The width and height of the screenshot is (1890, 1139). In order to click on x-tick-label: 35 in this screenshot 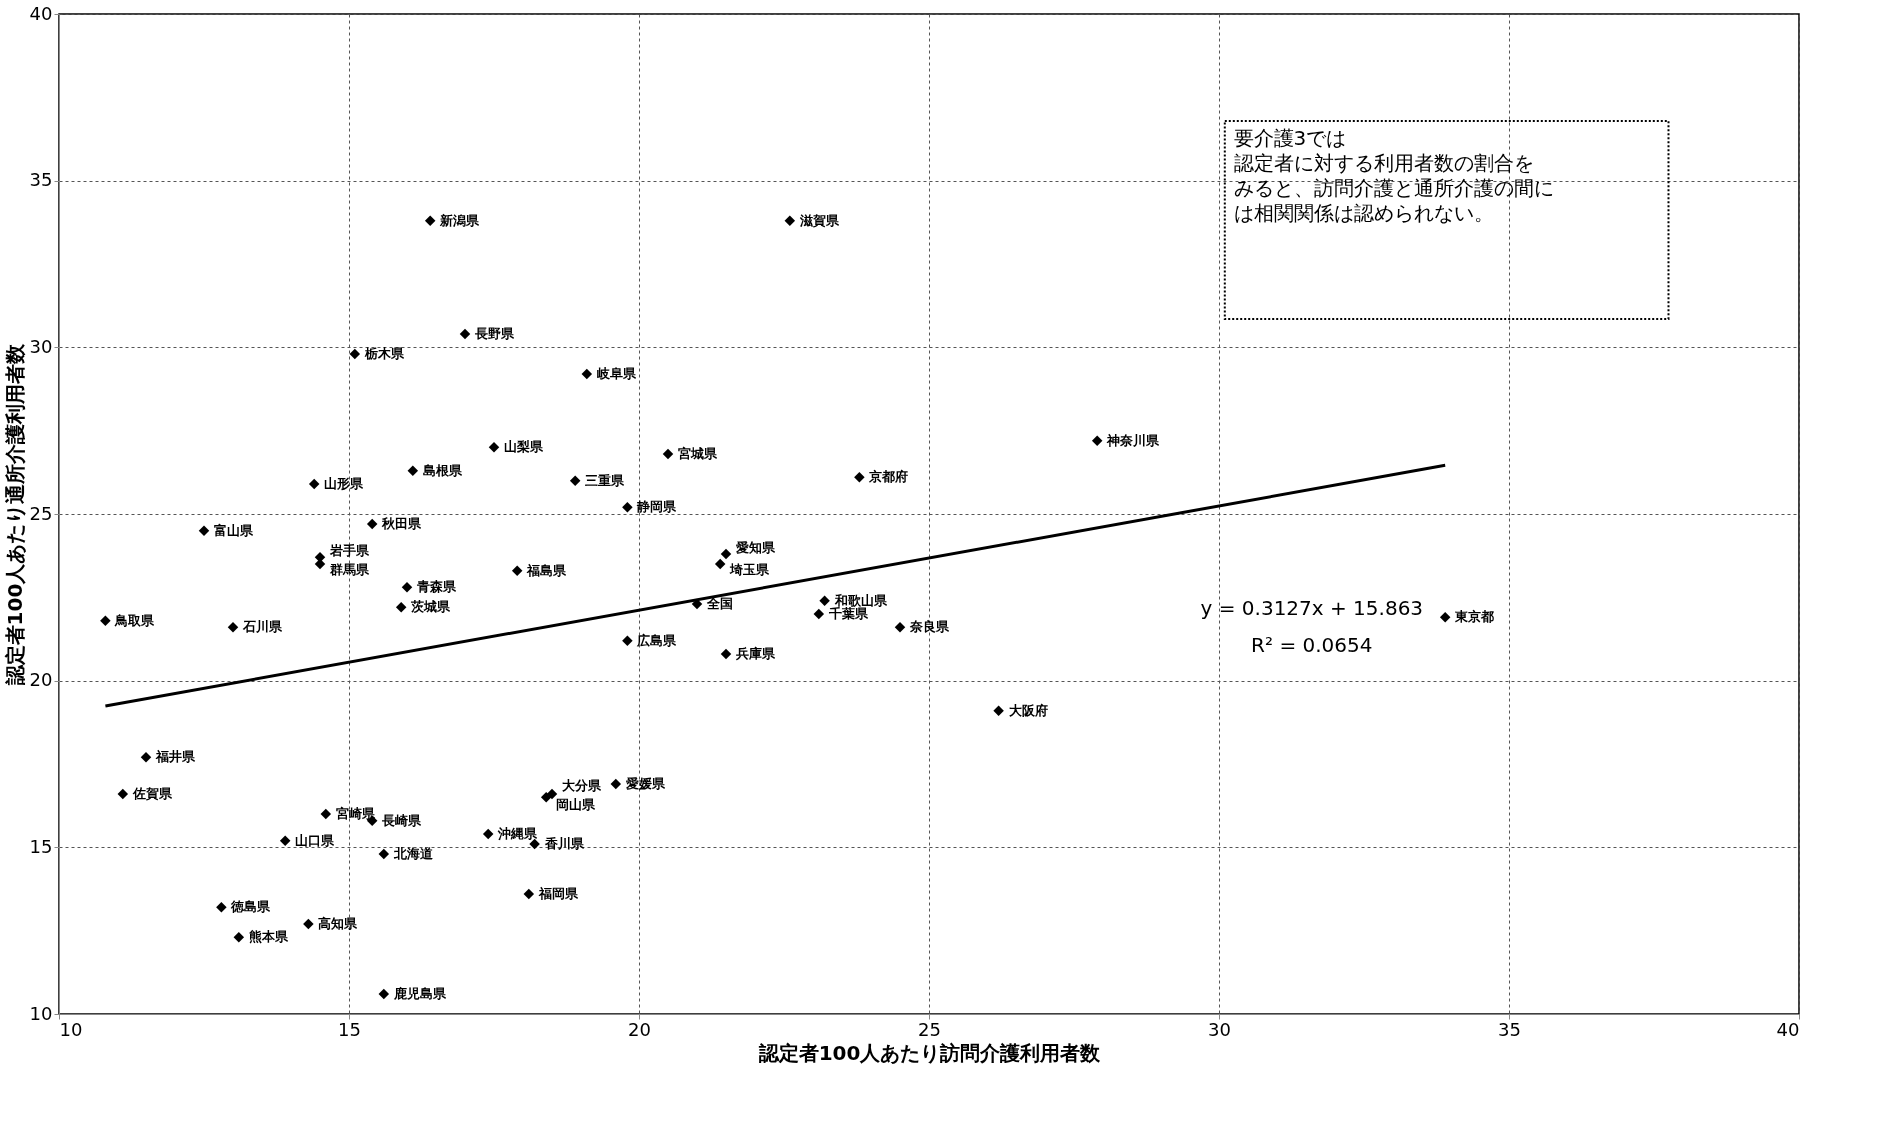, I will do `click(1509, 1029)`.